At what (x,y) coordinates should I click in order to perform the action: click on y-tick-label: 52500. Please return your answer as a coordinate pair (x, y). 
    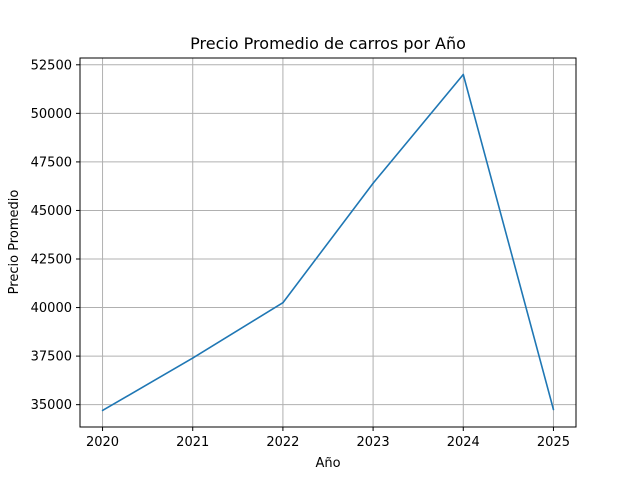
    Looking at the image, I should click on (51, 65).